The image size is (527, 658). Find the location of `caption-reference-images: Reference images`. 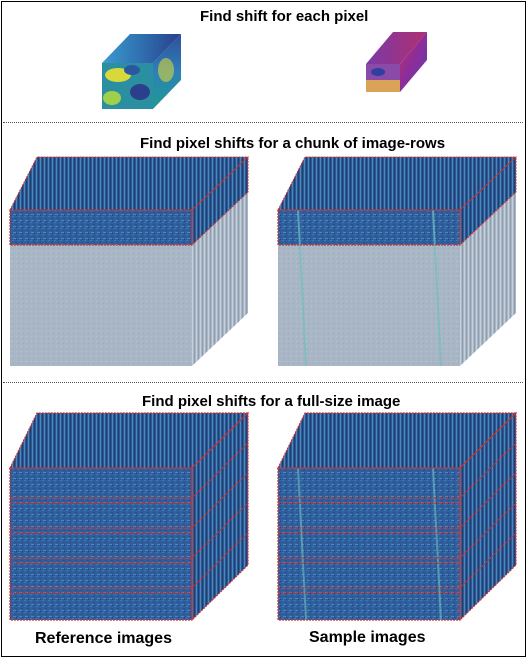

caption-reference-images: Reference images is located at coordinates (103, 638).